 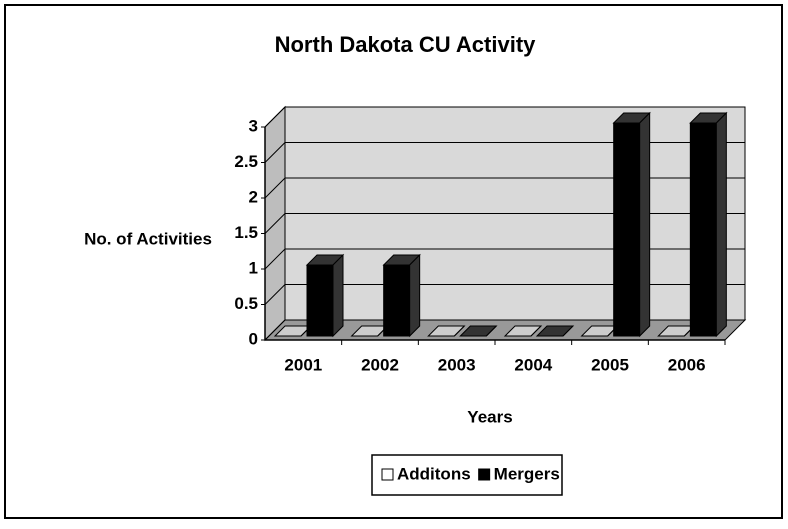 I want to click on legend-box, so click(x=467, y=475).